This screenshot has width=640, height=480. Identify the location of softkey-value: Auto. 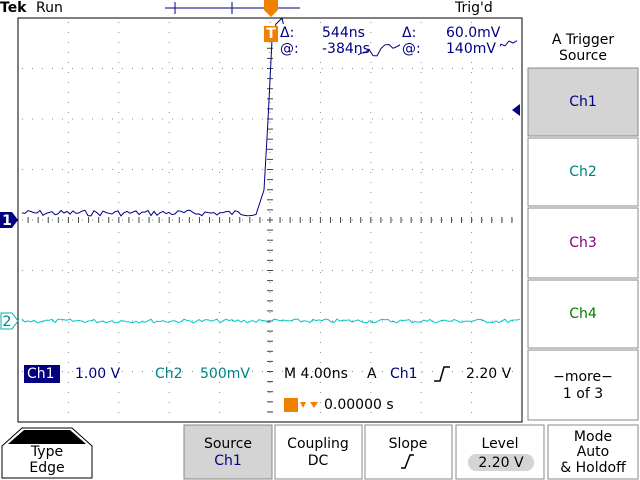
(593, 452).